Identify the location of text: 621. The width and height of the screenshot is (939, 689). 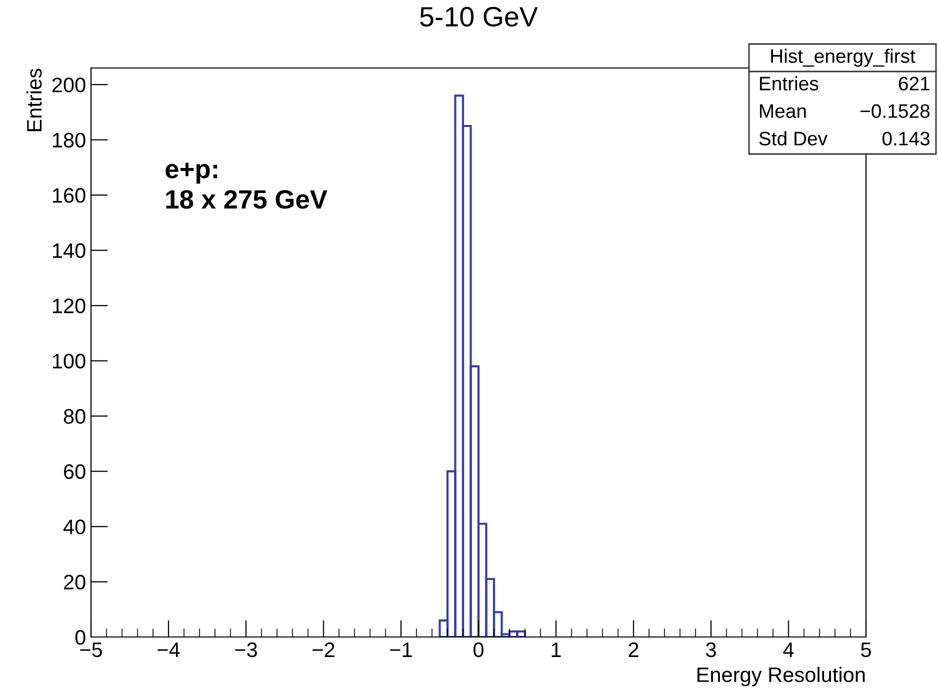
(914, 83).